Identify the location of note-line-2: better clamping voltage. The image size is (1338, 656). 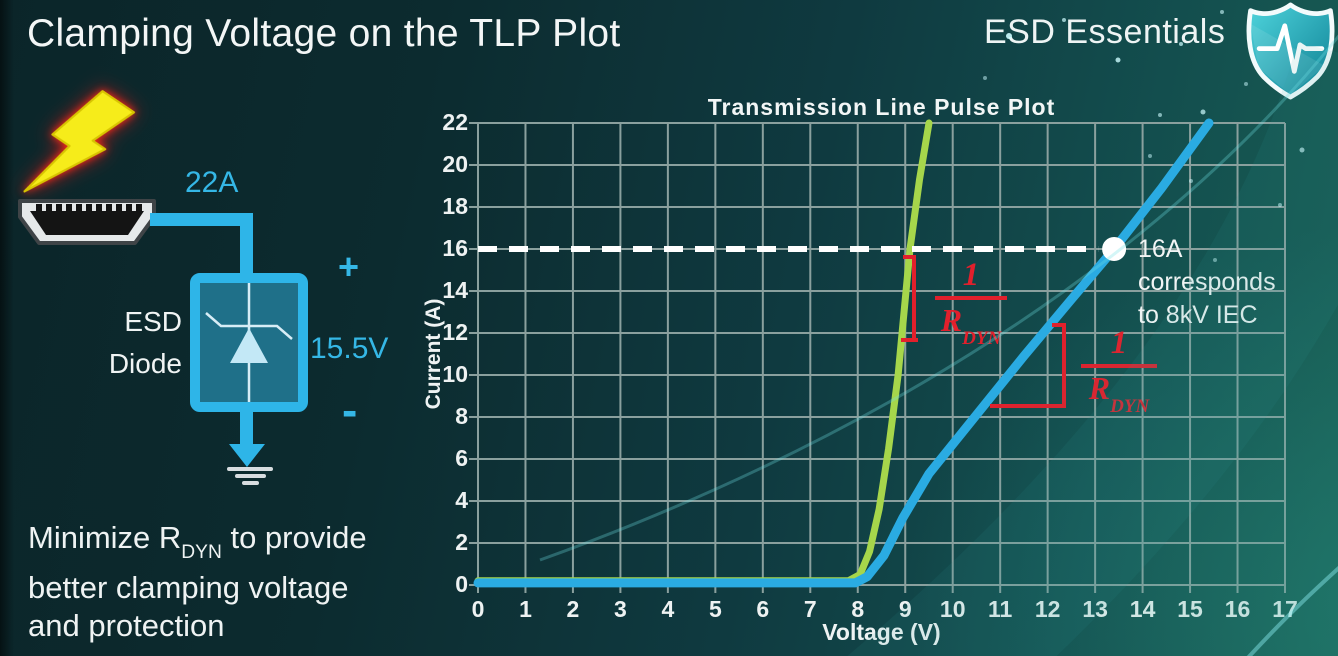
(188, 588).